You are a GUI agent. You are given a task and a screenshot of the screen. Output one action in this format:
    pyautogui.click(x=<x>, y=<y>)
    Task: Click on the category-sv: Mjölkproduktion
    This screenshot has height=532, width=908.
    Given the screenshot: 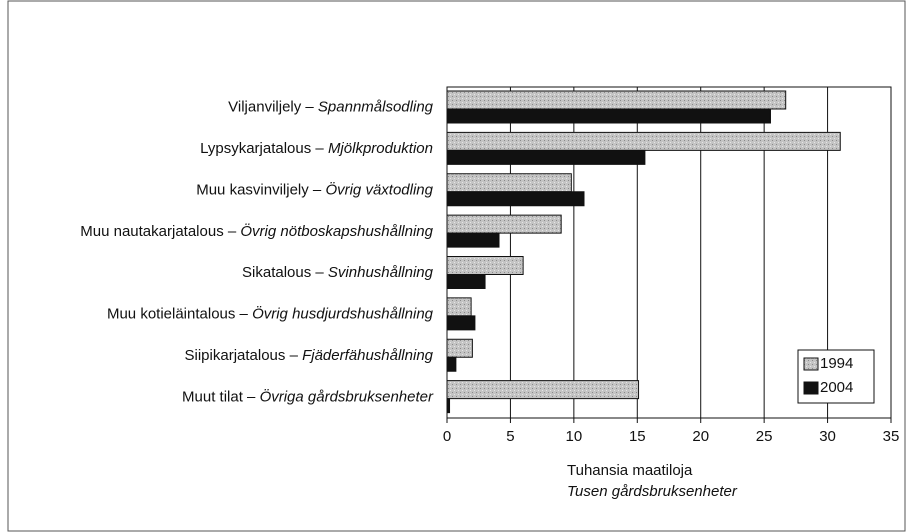 What is the action you would take?
    pyautogui.click(x=380, y=148)
    